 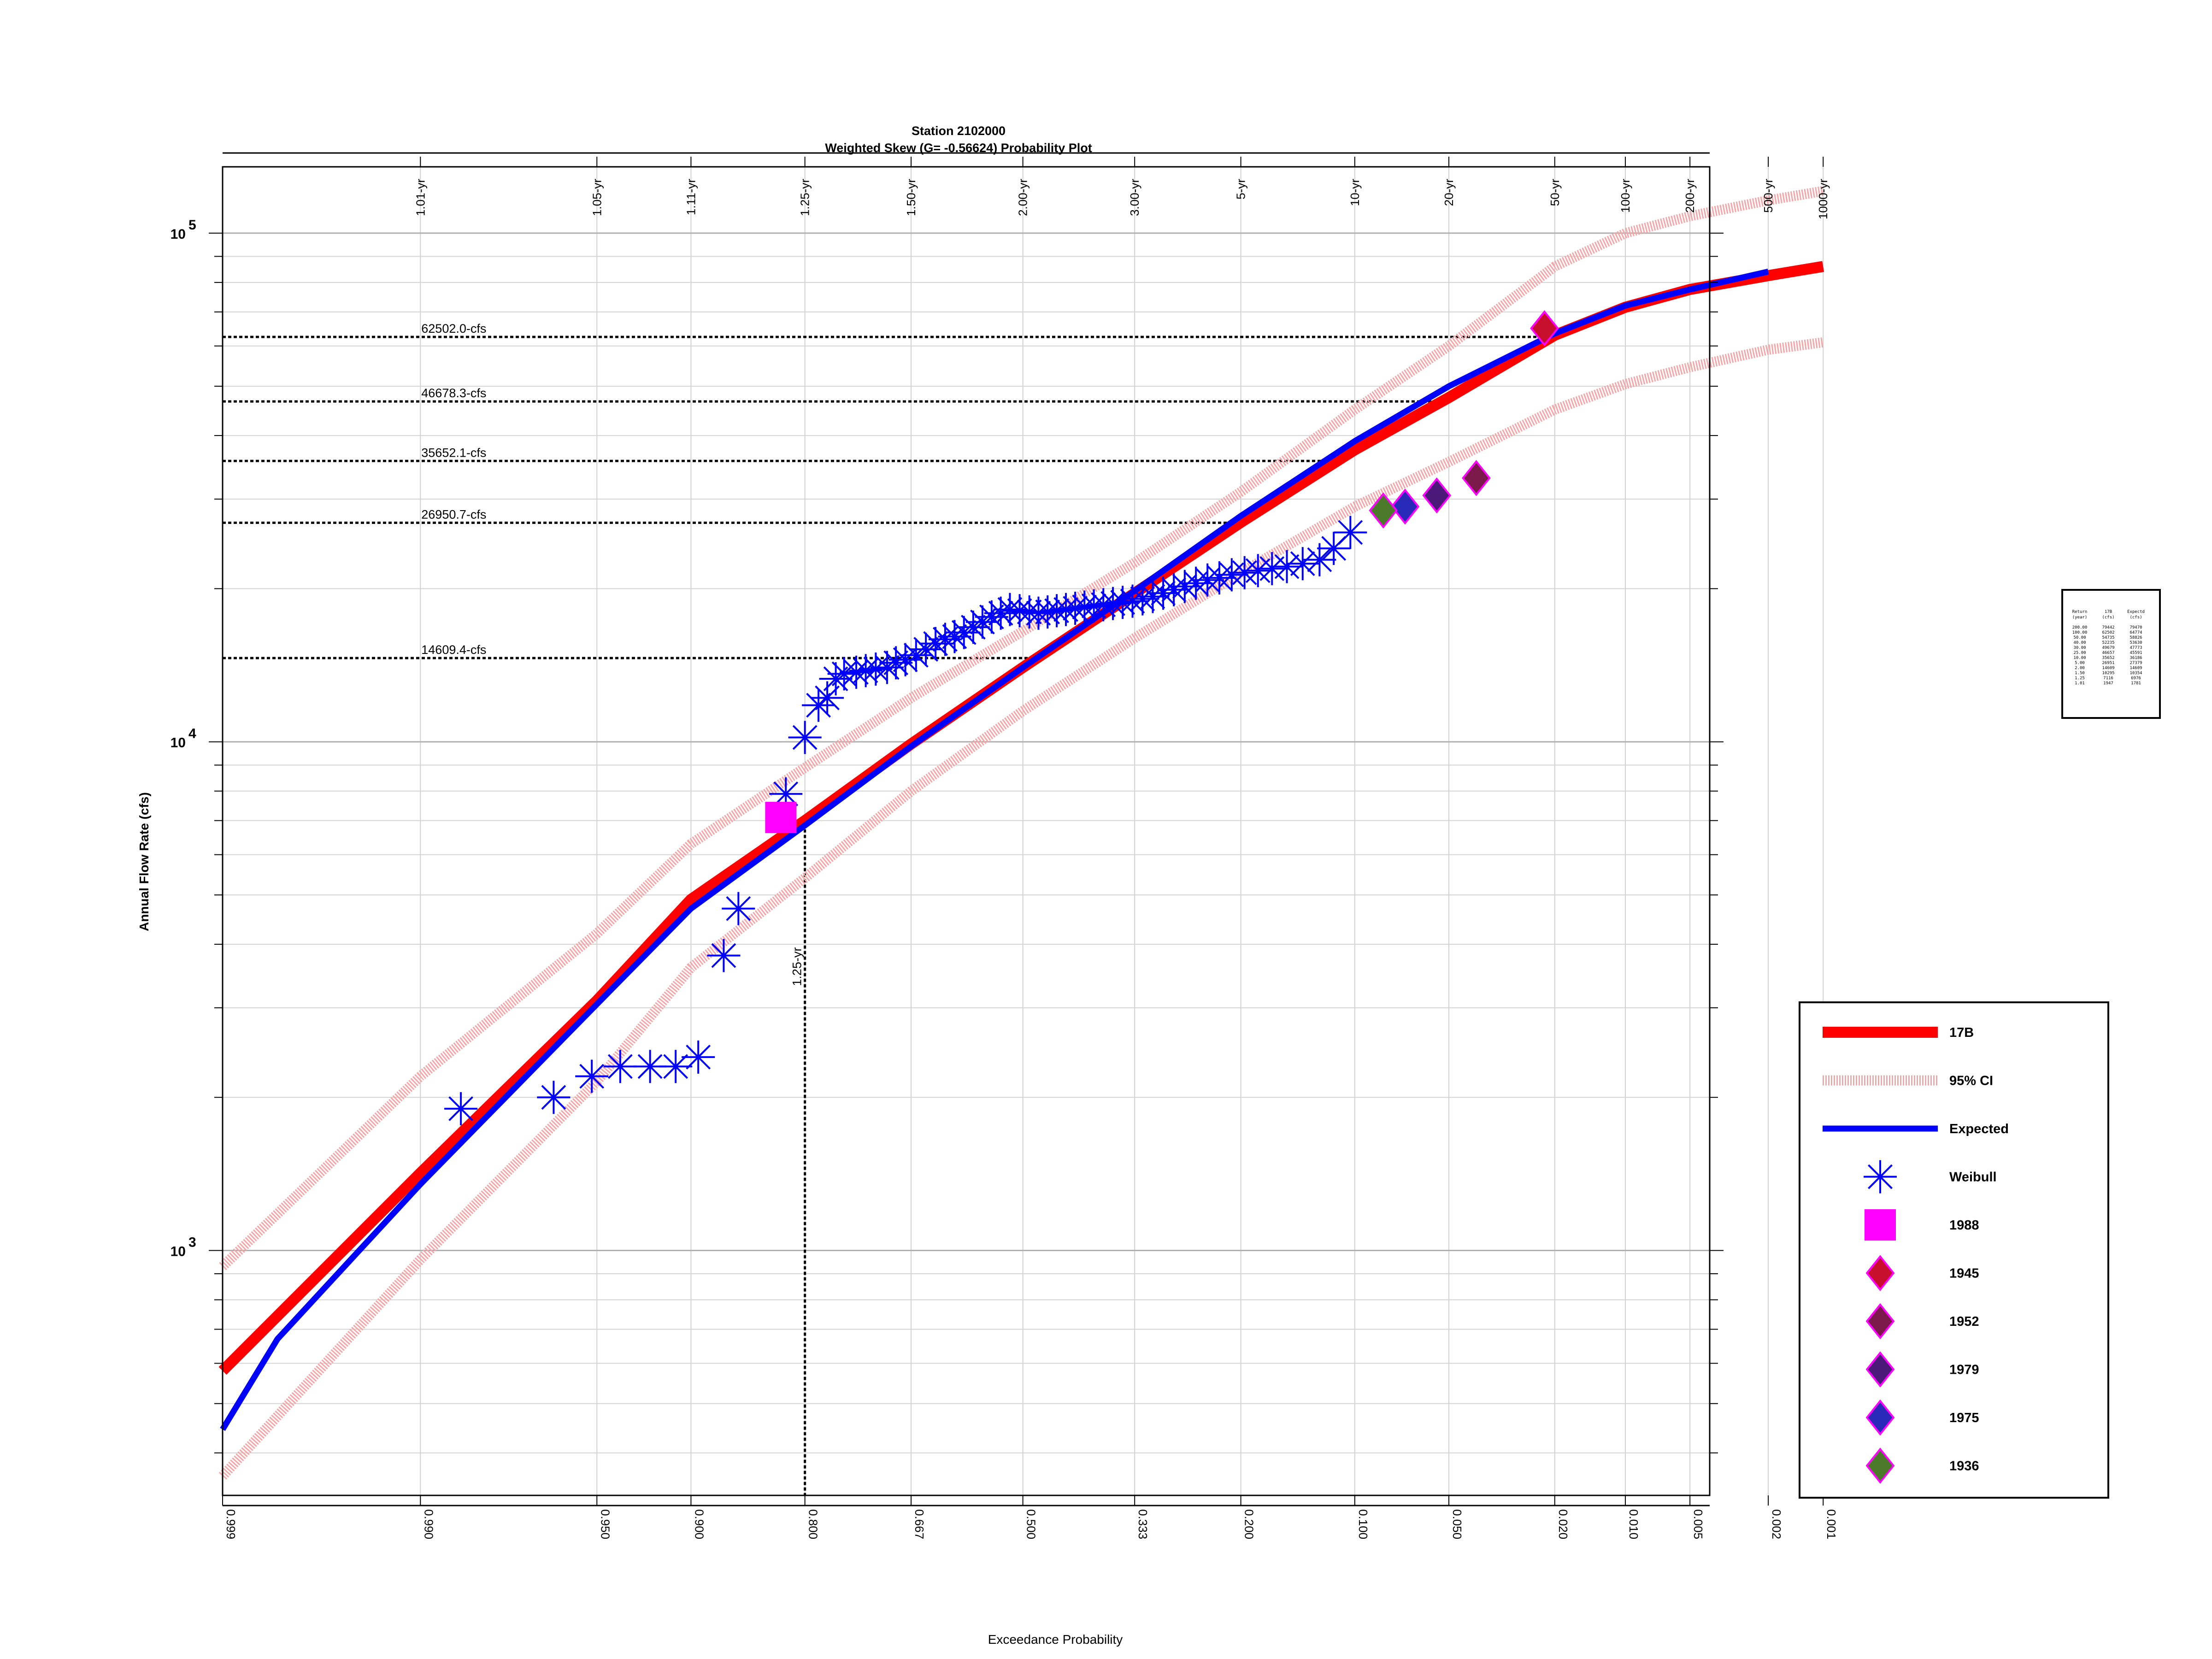 I want to click on table-cell: 58826, so click(x=2136, y=637).